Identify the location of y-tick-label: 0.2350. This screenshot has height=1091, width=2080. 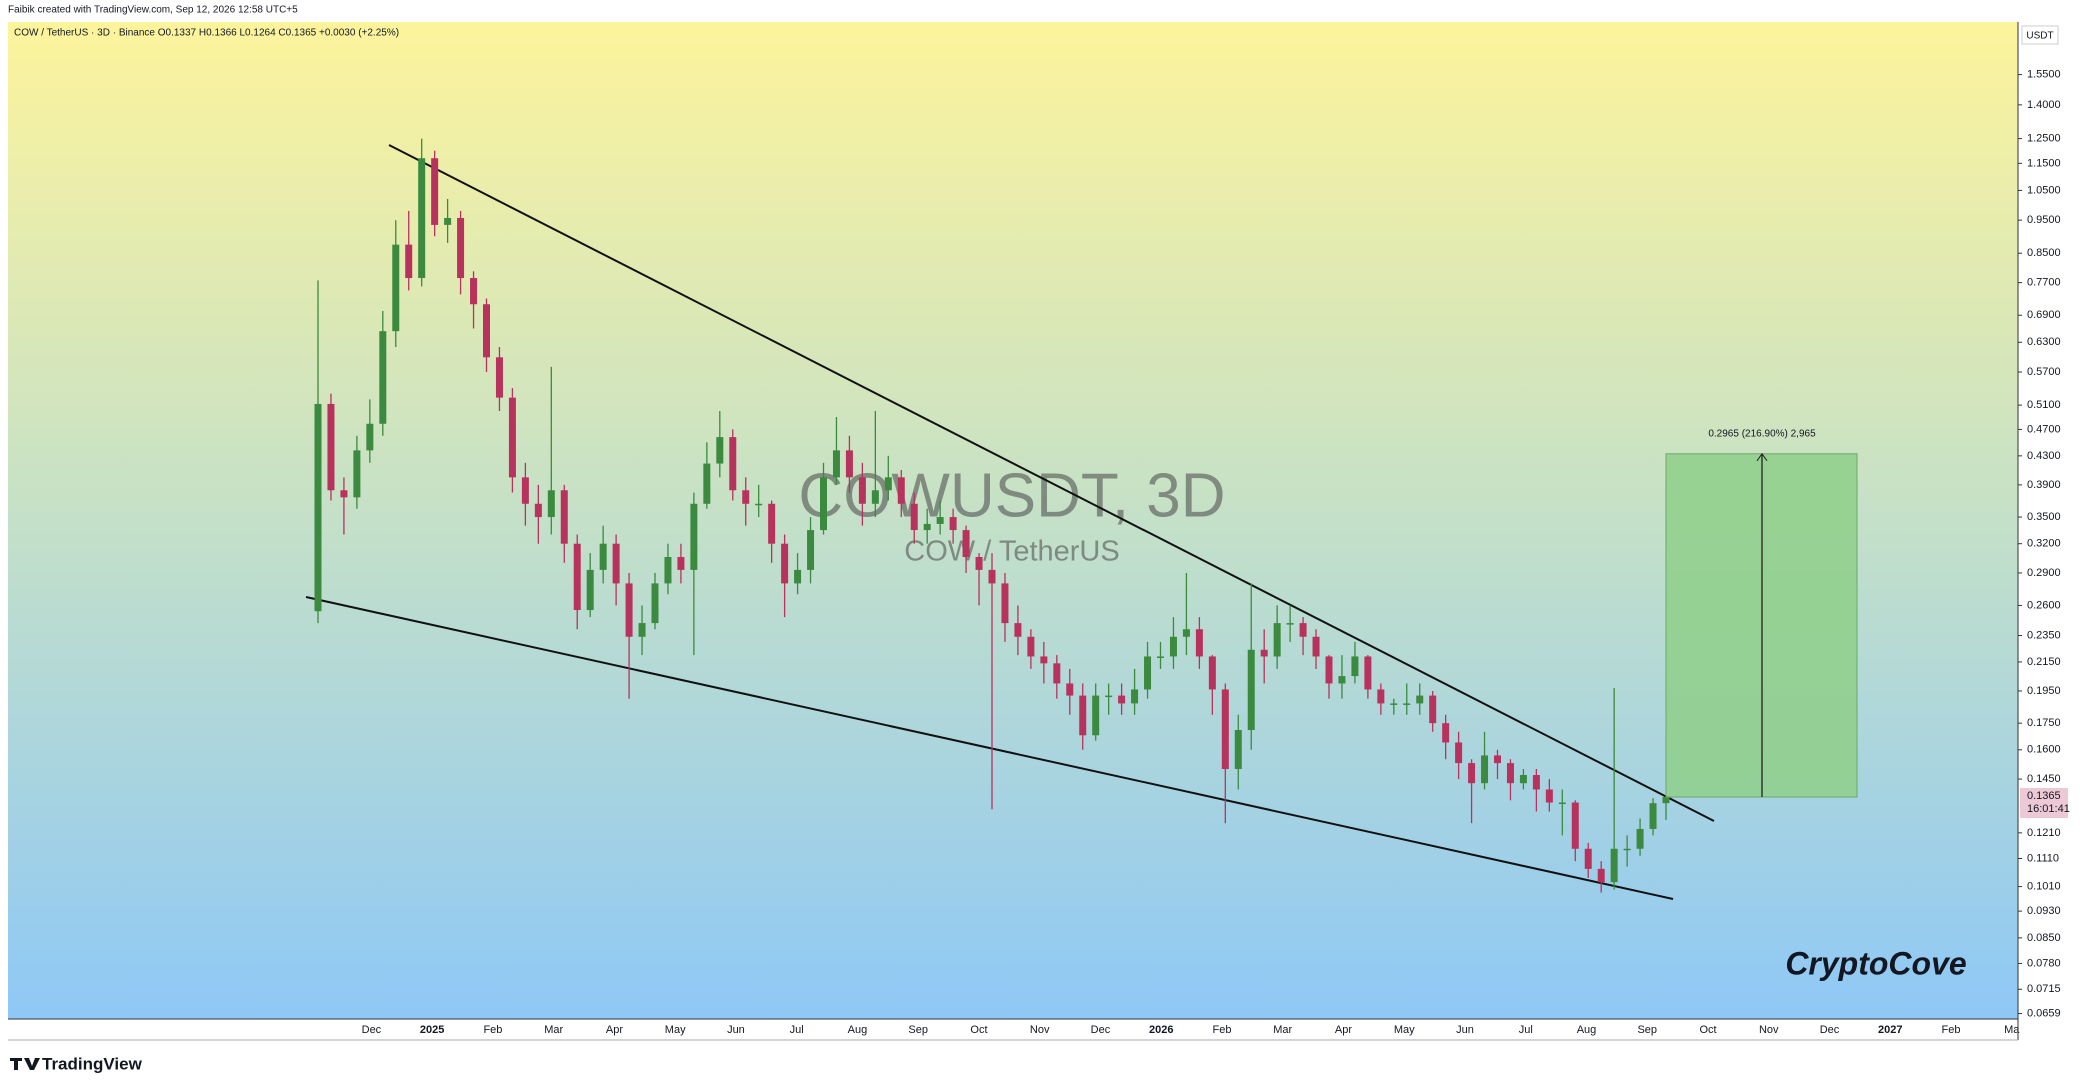
(2044, 635).